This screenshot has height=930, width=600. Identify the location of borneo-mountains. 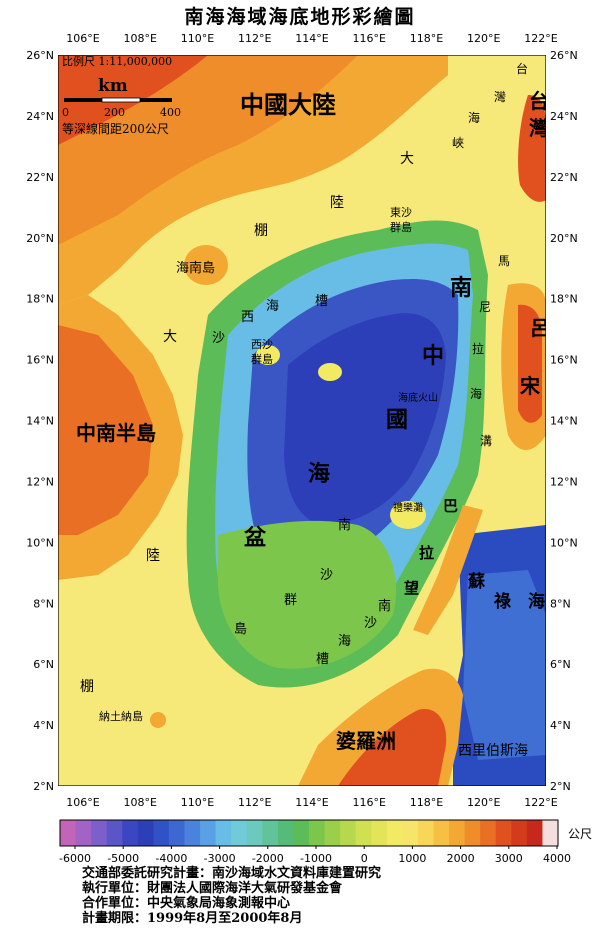
(392, 747).